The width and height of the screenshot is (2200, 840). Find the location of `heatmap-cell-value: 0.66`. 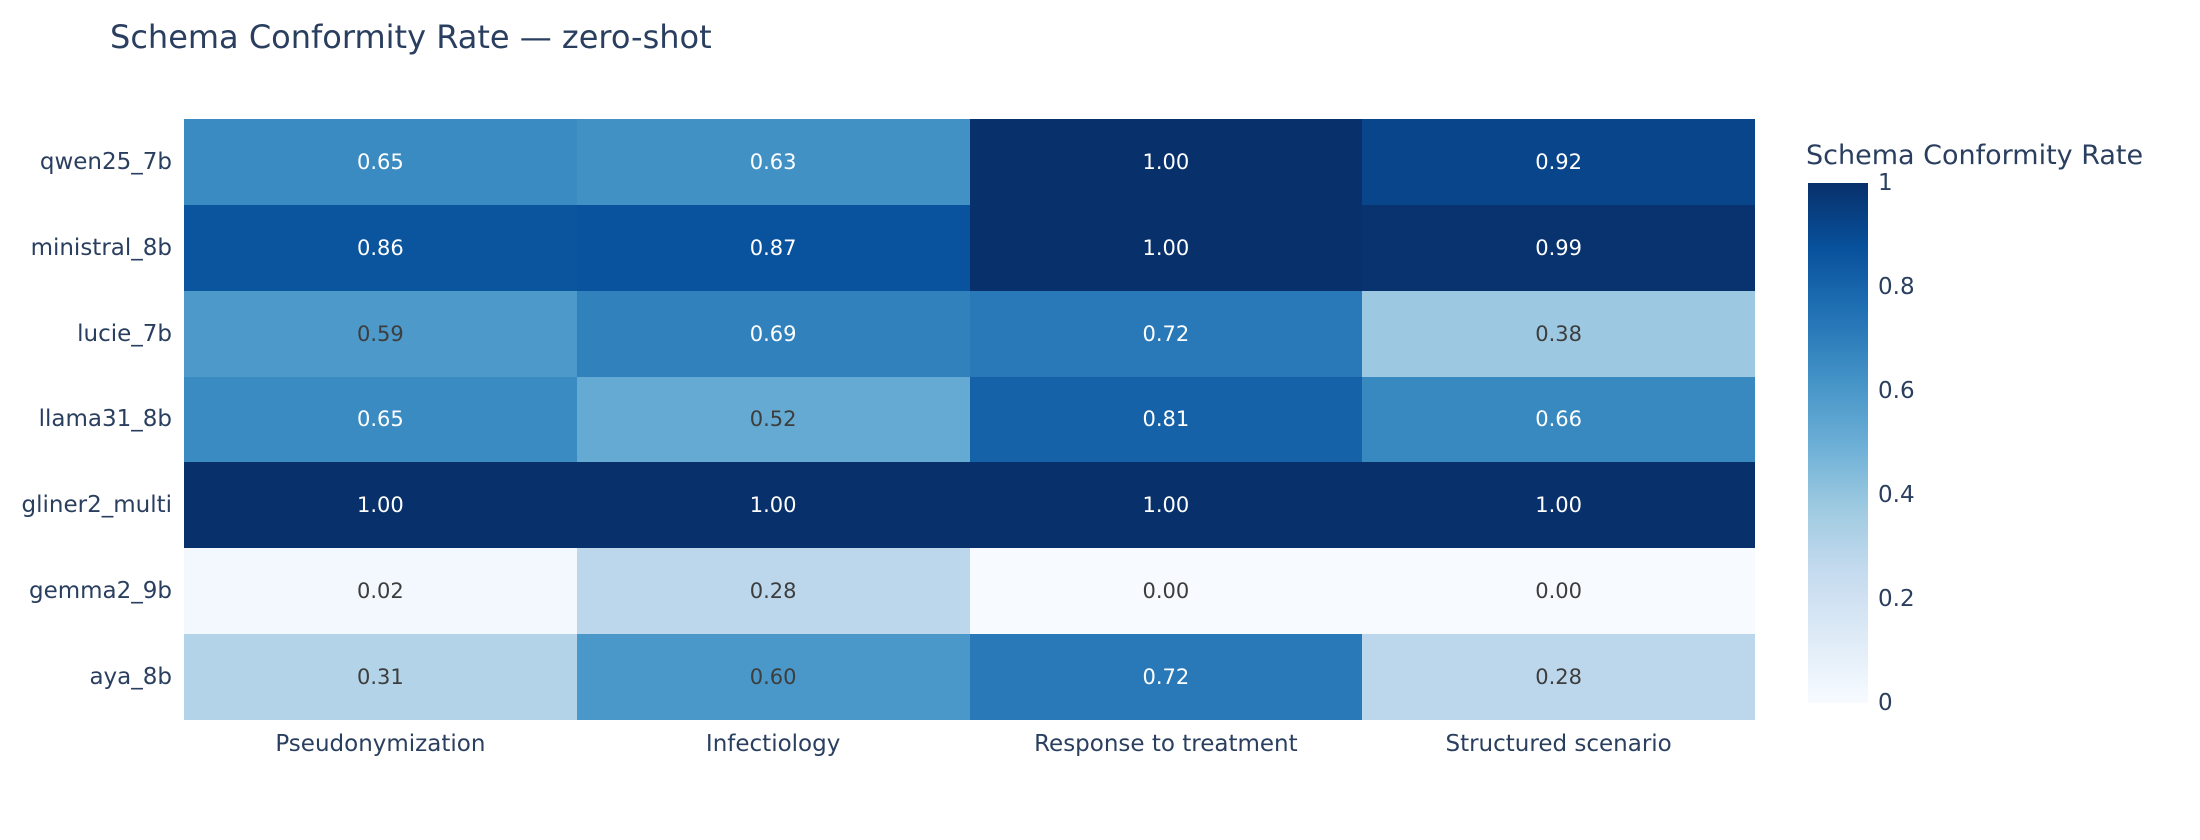

heatmap-cell-value: 0.66 is located at coordinates (1558, 419).